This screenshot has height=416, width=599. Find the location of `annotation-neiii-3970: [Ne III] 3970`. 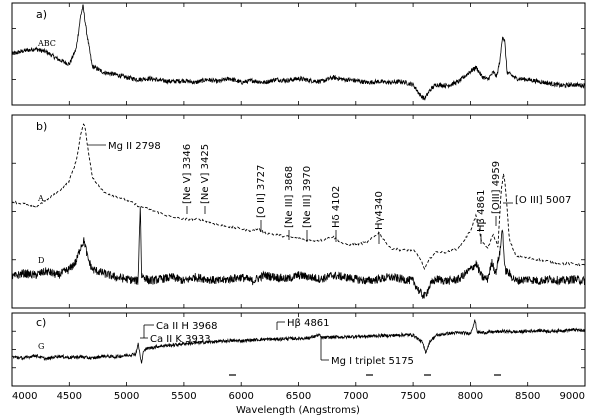

annotation-neiii-3970: [Ne III] 3970 is located at coordinates (307, 197).